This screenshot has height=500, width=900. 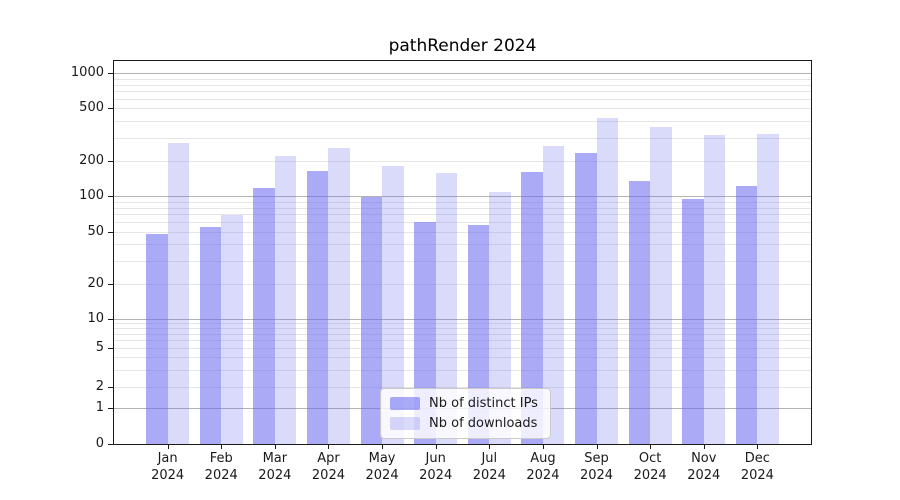 What do you see at coordinates (405, 403) in the screenshot?
I see `legend-swatch-distinct-ips` at bounding box center [405, 403].